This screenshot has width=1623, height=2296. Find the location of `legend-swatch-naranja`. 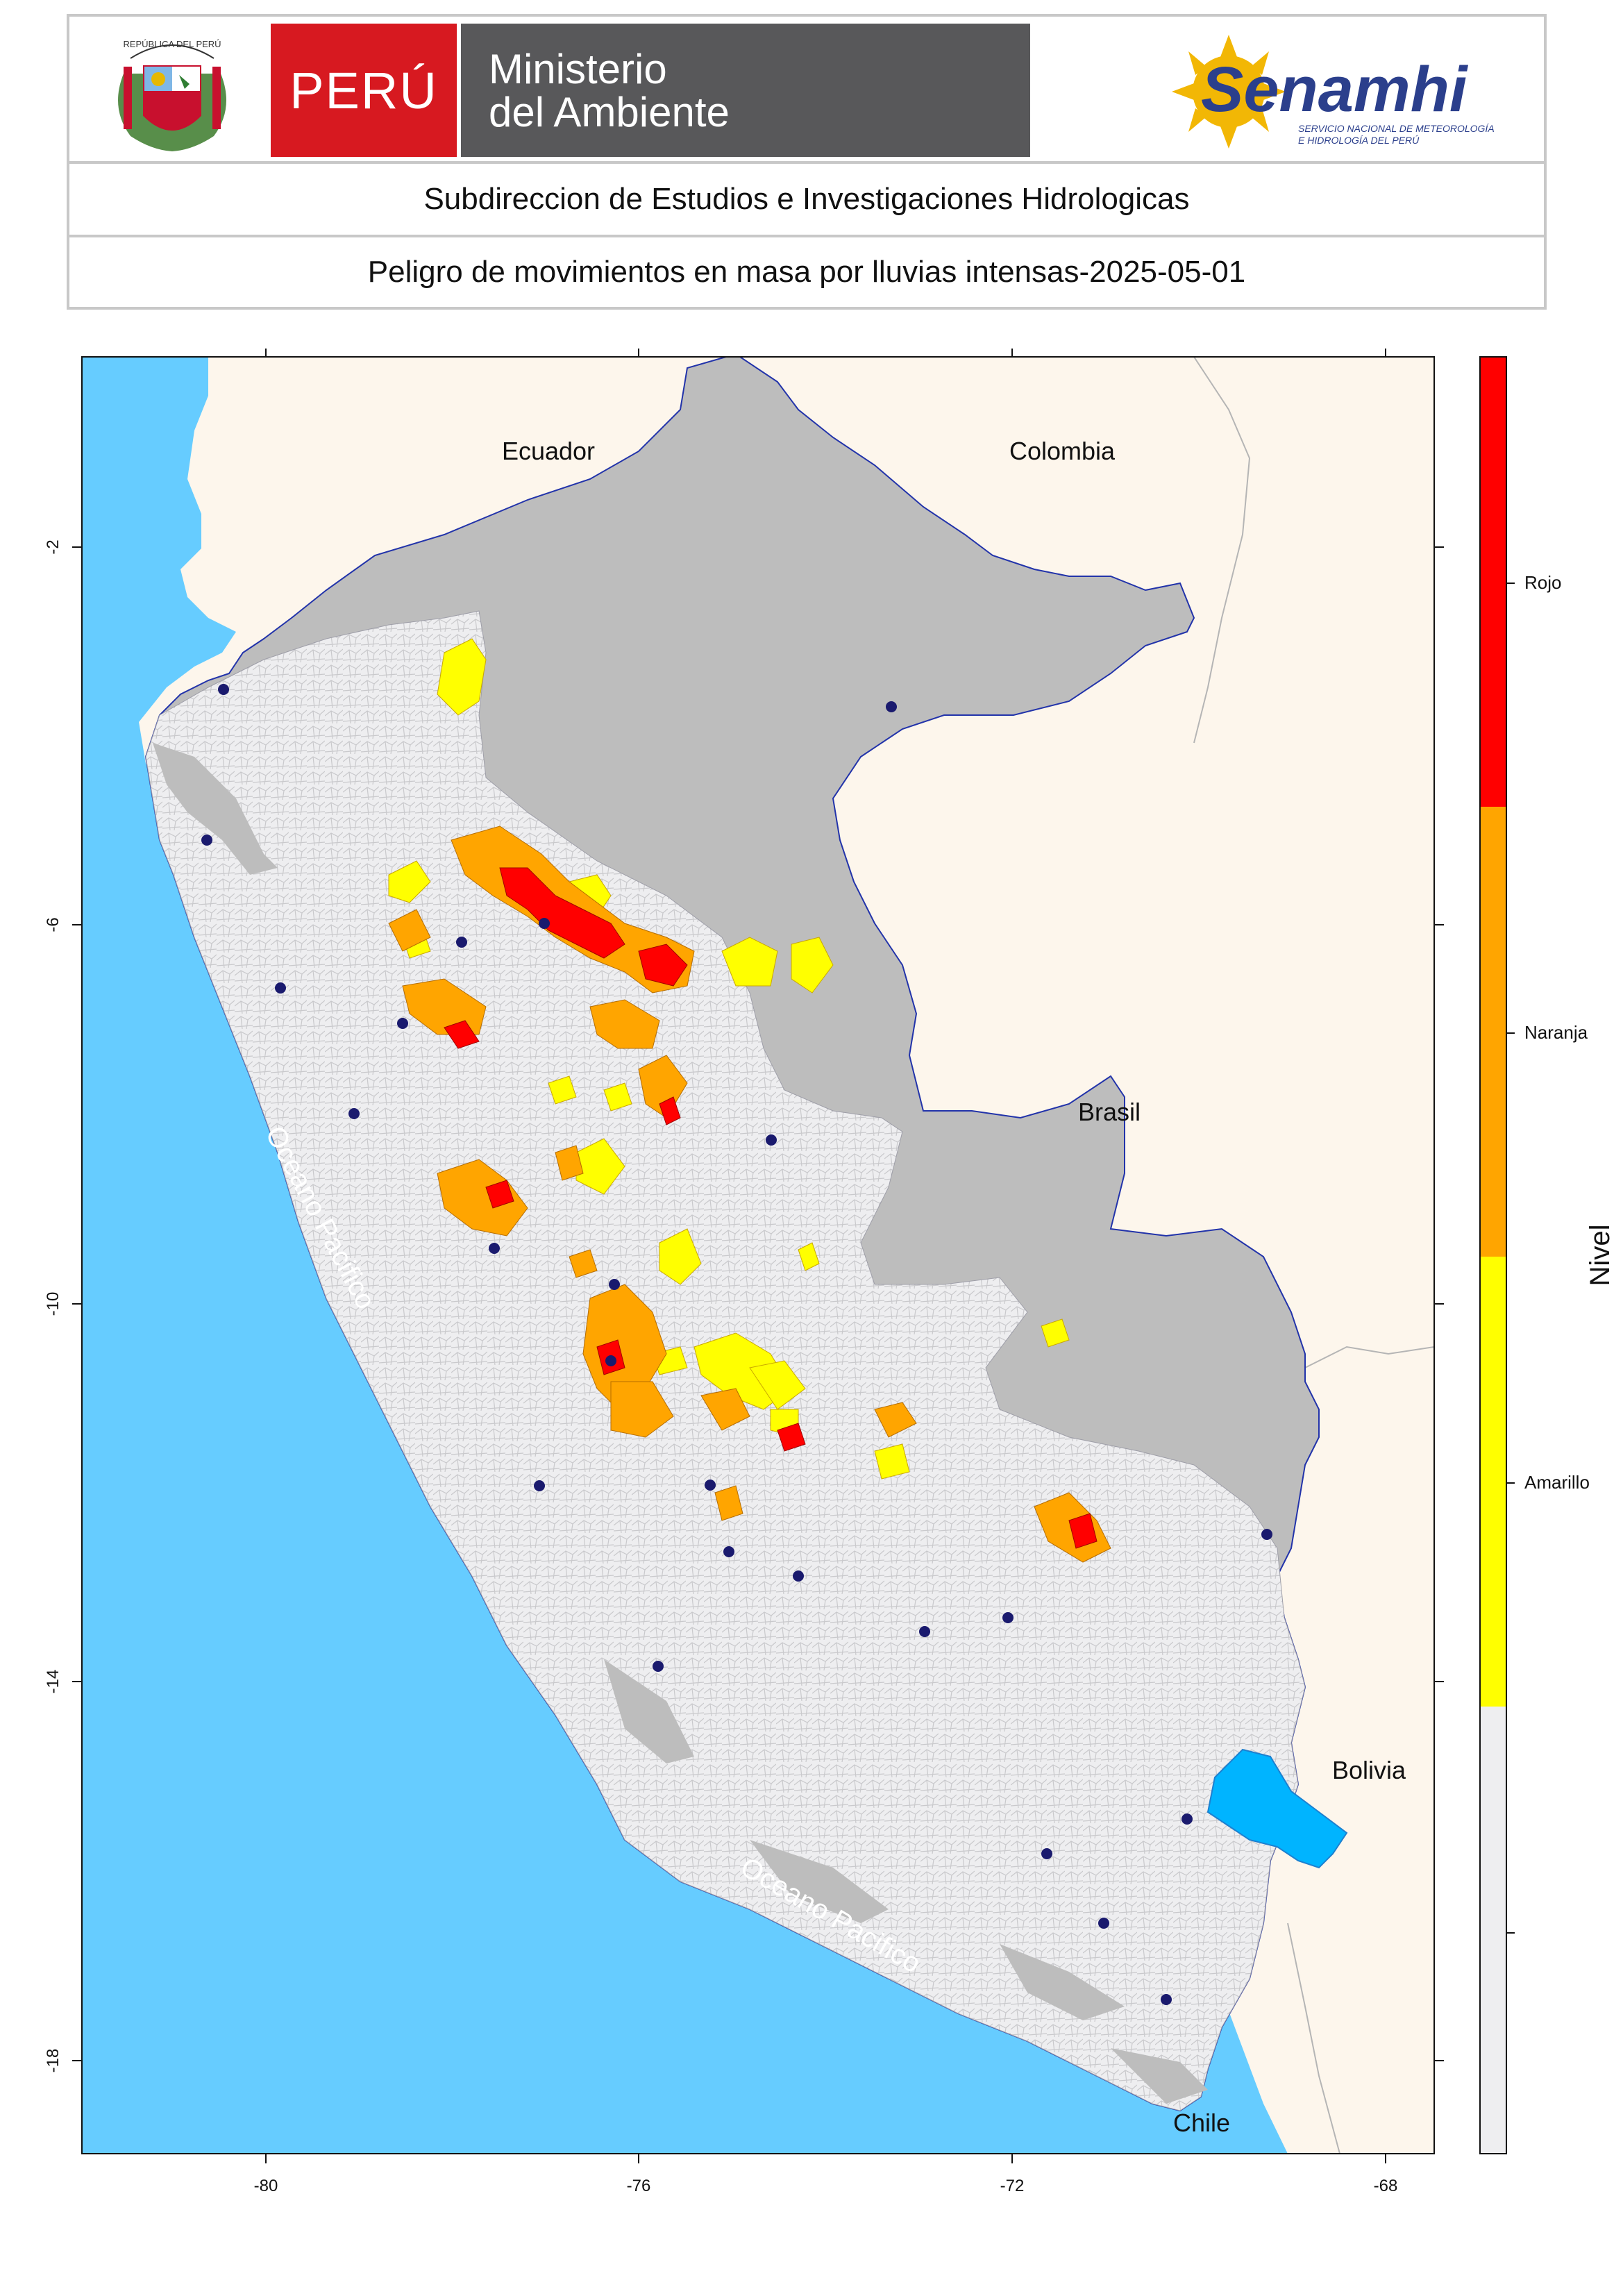

legend-swatch-naranja is located at coordinates (1493, 1032).